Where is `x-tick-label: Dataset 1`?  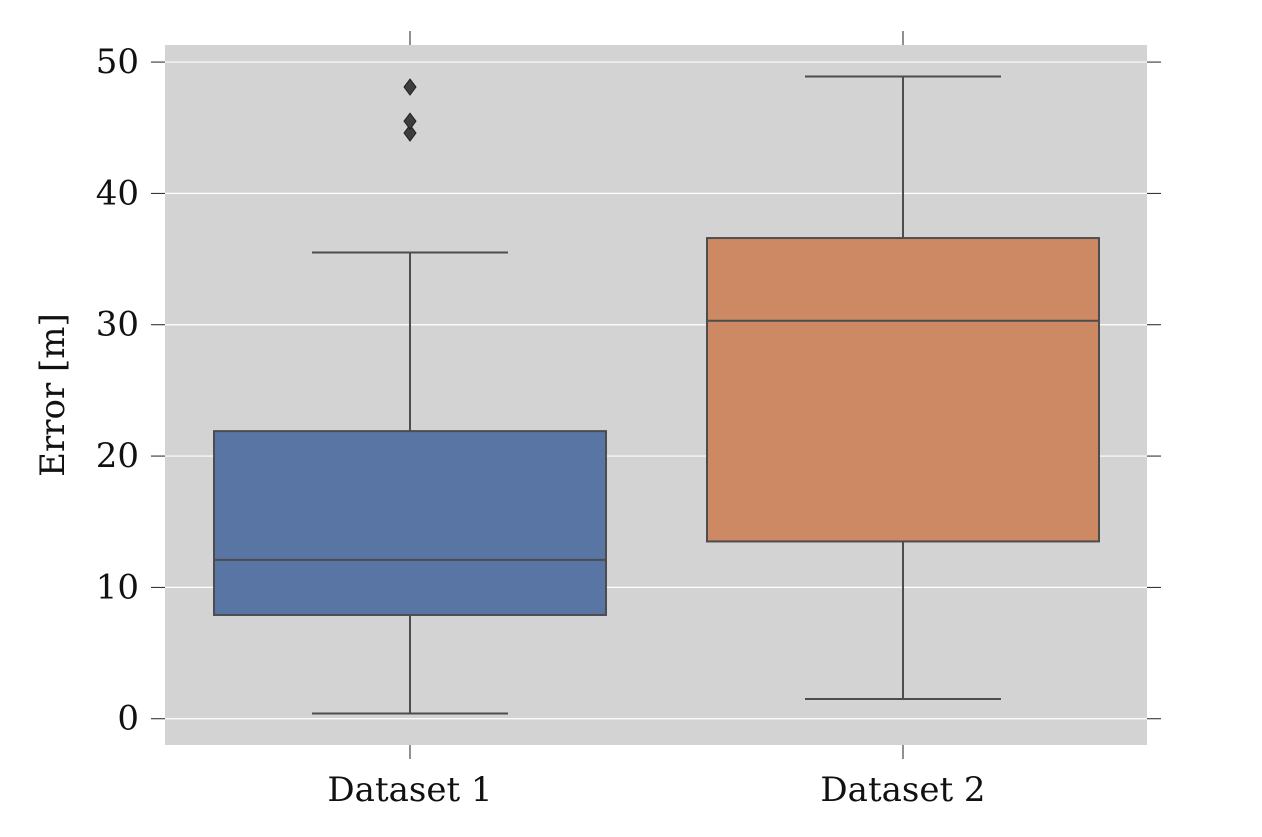 x-tick-label: Dataset 1 is located at coordinates (409, 790).